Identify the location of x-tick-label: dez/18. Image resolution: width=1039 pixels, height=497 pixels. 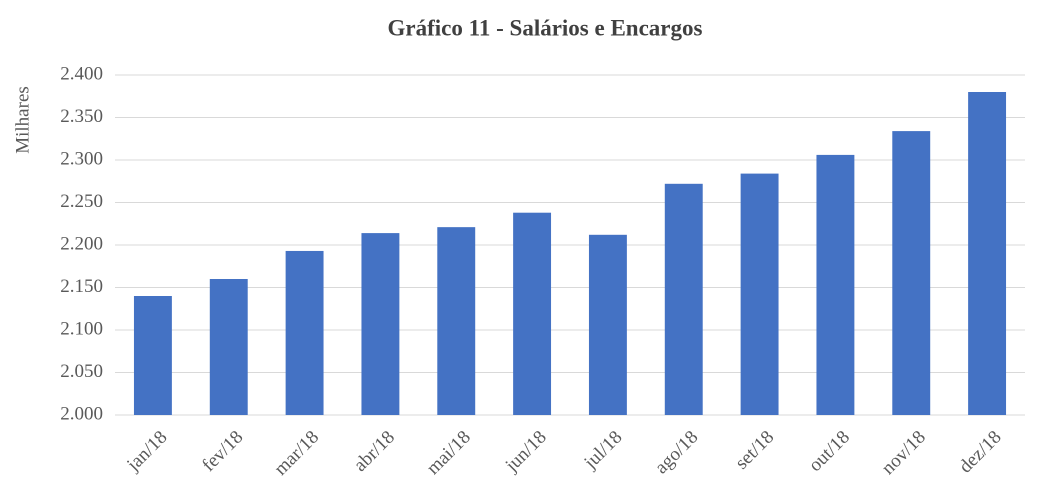
(980, 452).